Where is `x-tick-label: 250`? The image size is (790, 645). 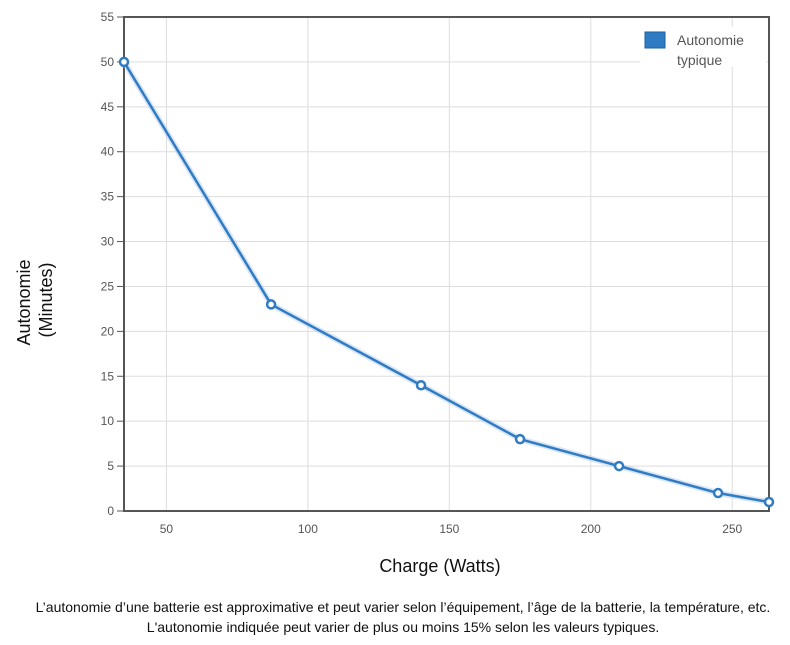 x-tick-label: 250 is located at coordinates (732, 529).